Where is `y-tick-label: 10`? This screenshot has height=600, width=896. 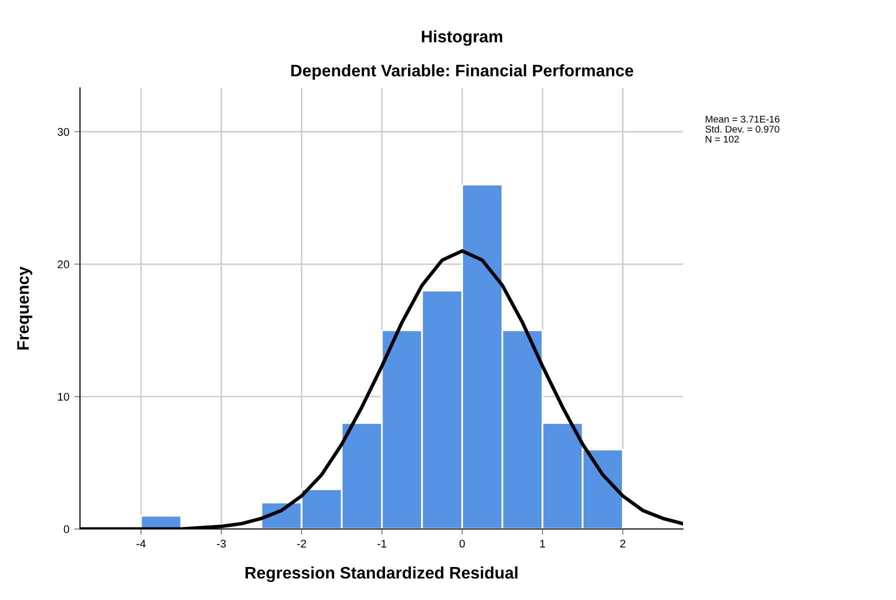
y-tick-label: 10 is located at coordinates (64, 396).